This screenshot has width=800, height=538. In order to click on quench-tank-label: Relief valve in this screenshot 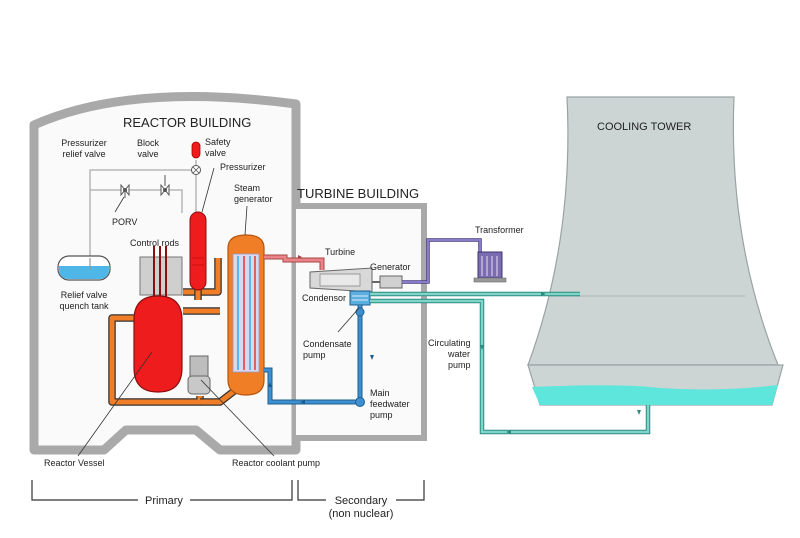, I will do `click(84, 295)`.